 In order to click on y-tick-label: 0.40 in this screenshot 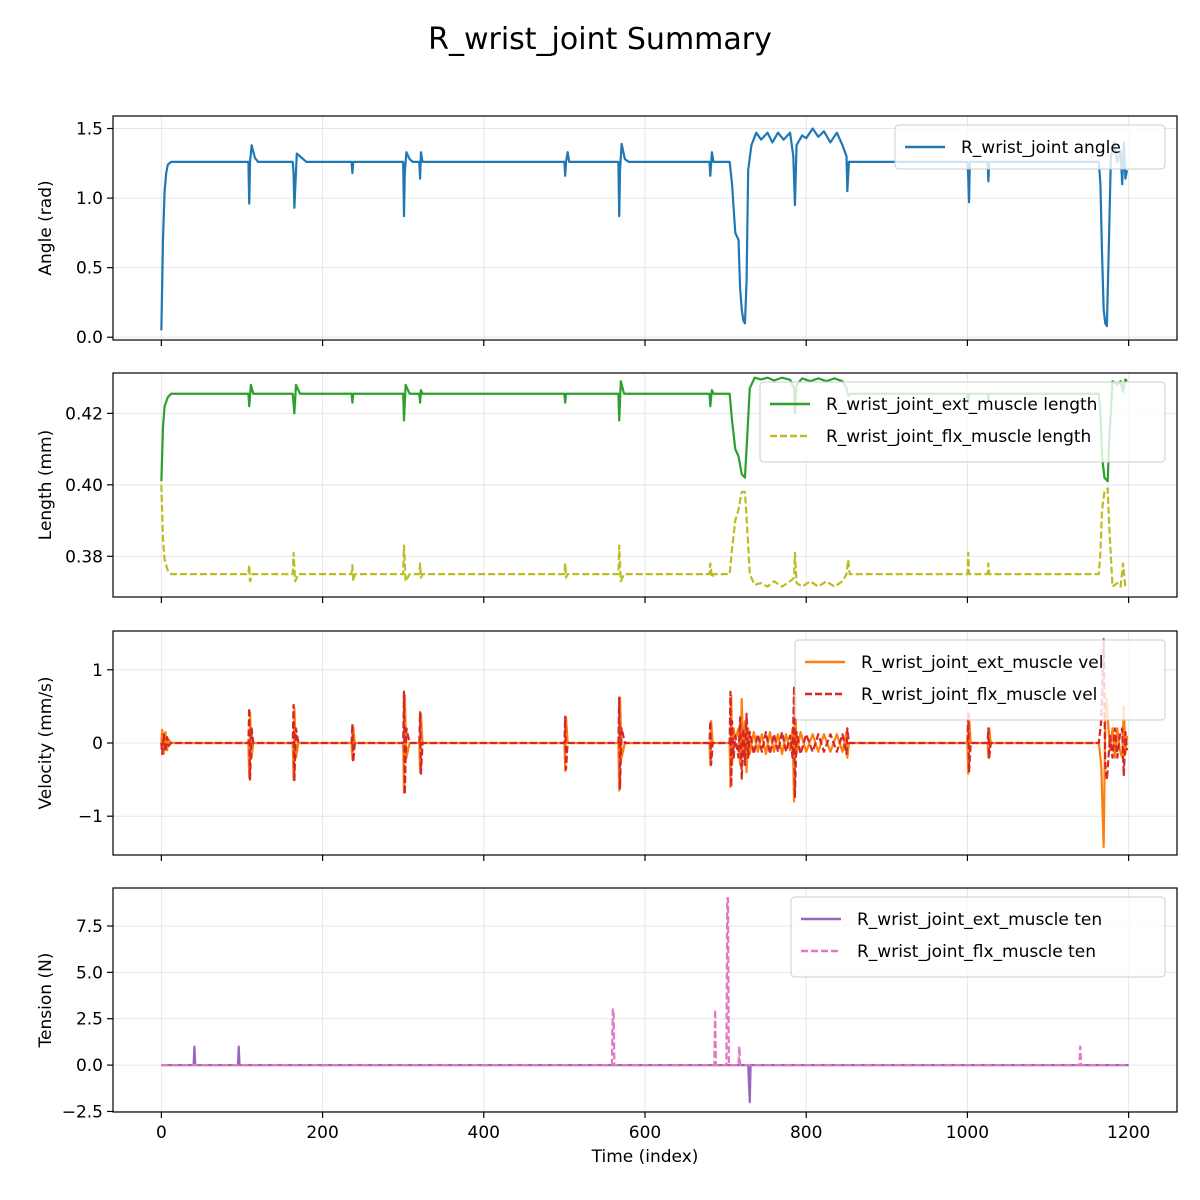, I will do `click(84, 486)`.